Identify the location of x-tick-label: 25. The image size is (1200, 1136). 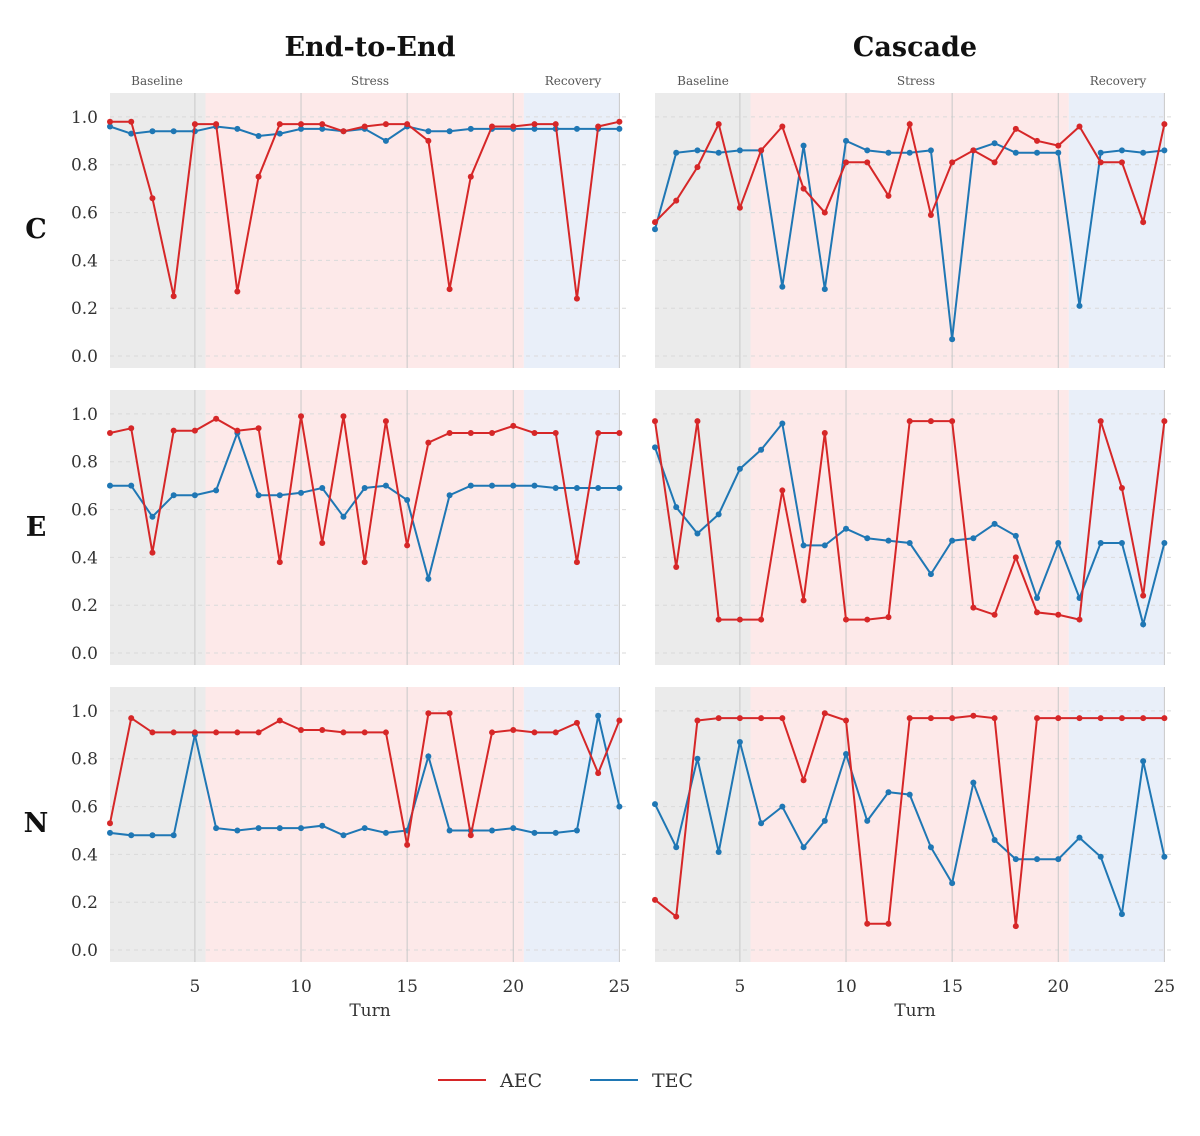
(620, 987).